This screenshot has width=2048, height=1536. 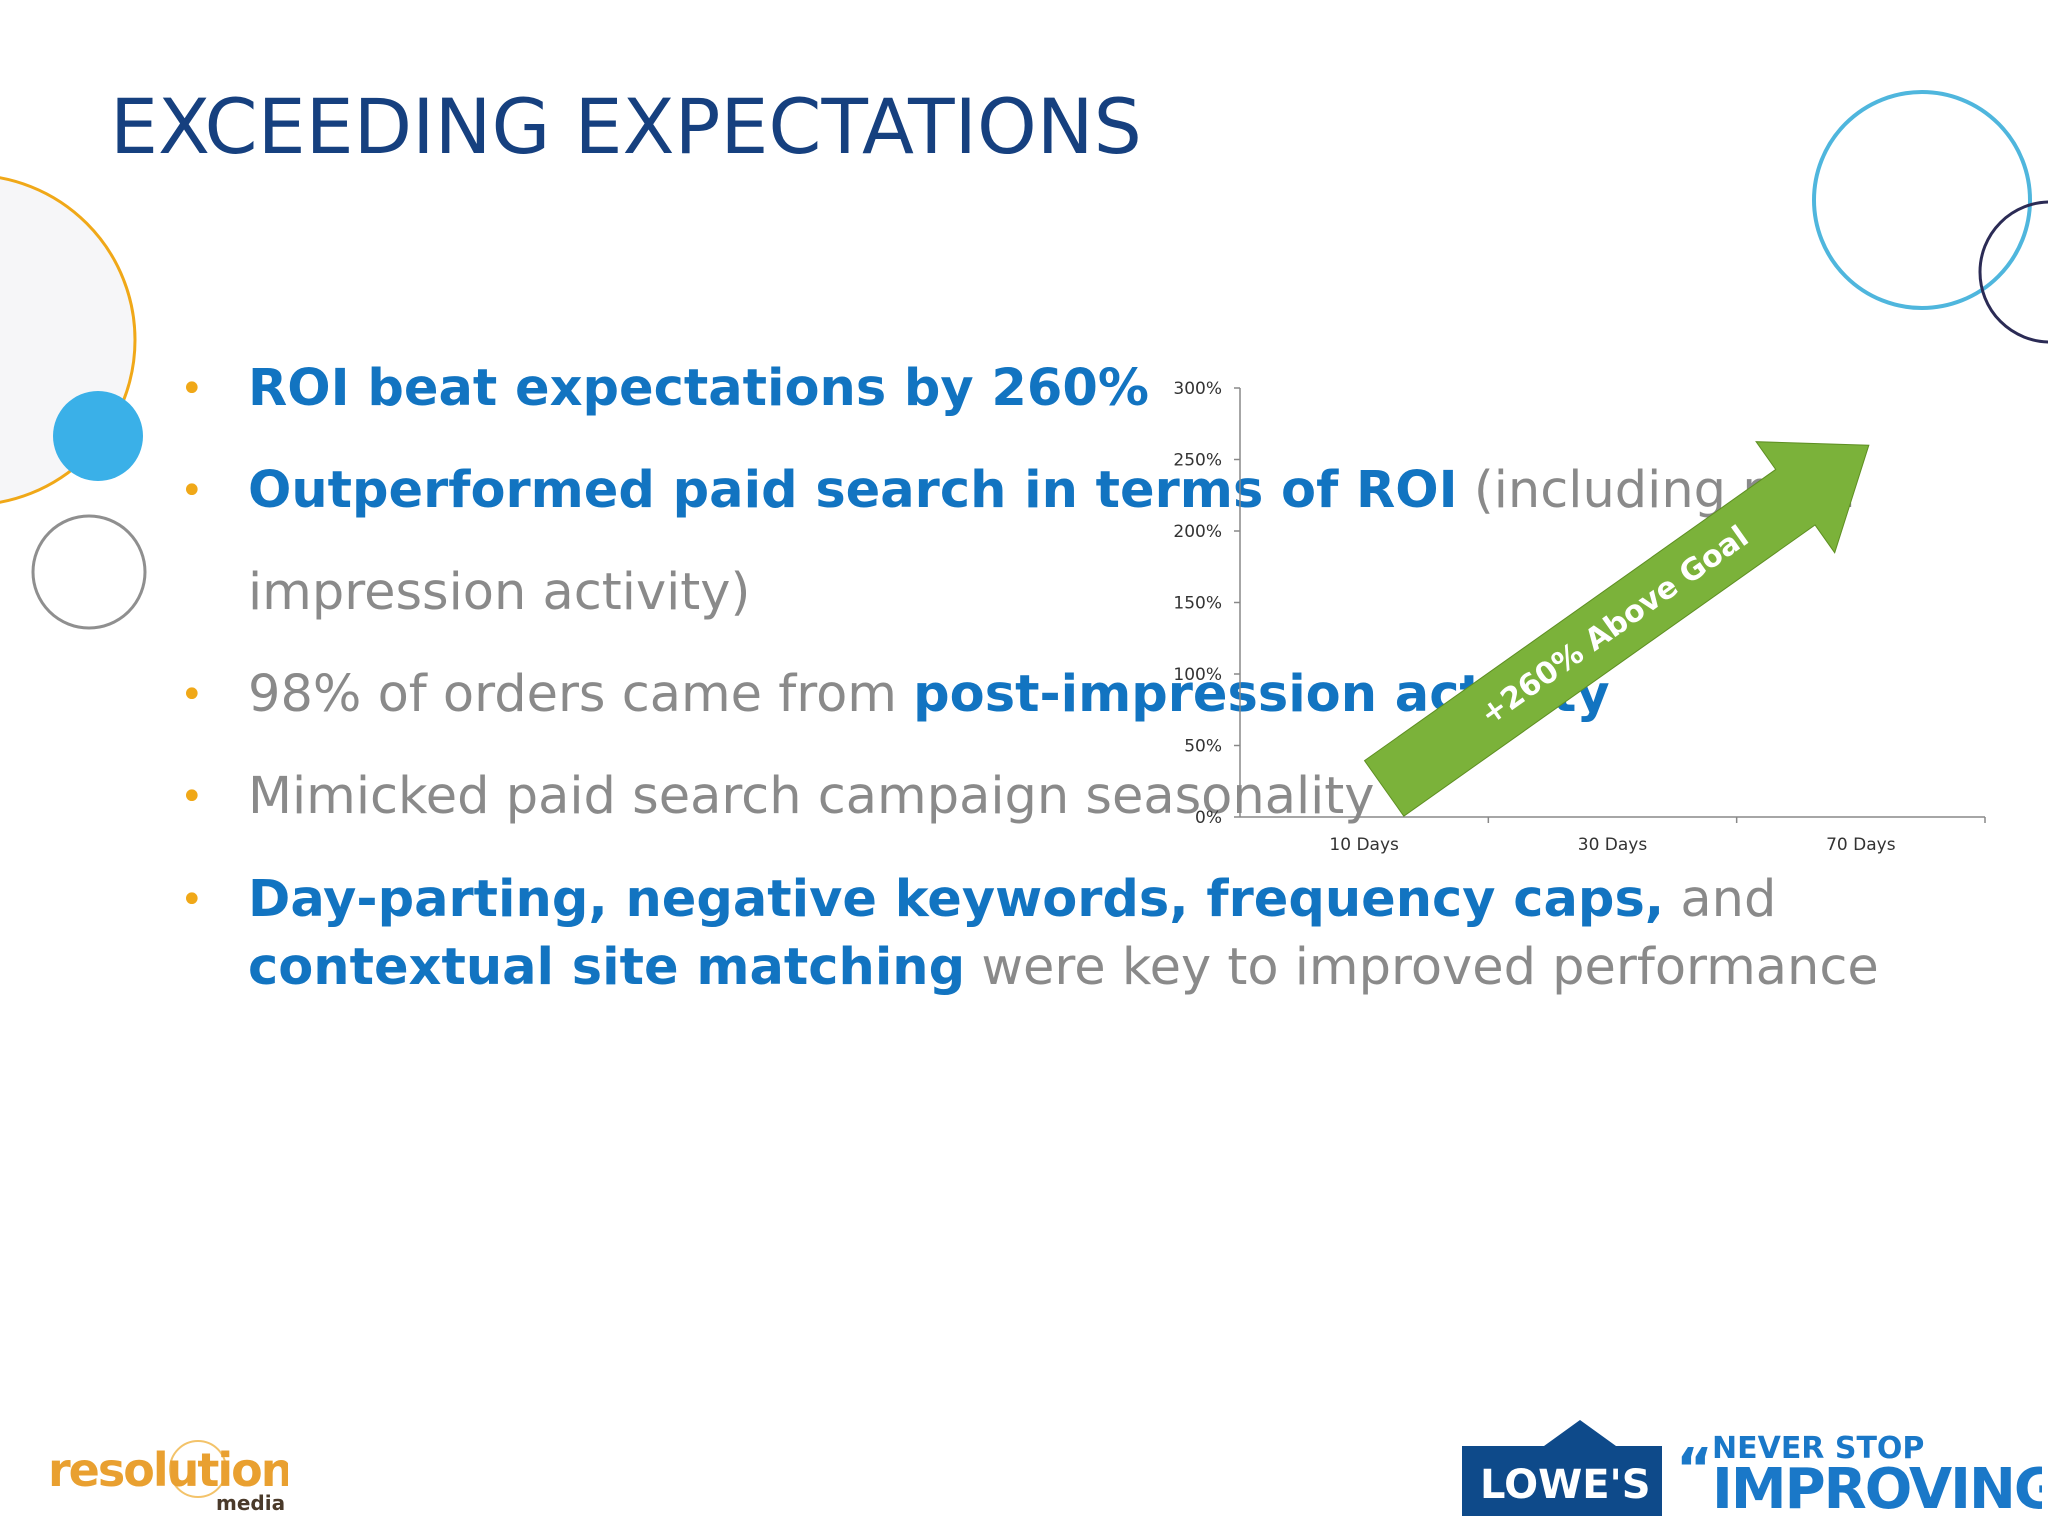 What do you see at coordinates (2013, 272) in the screenshot?
I see `dark-ring-circle` at bounding box center [2013, 272].